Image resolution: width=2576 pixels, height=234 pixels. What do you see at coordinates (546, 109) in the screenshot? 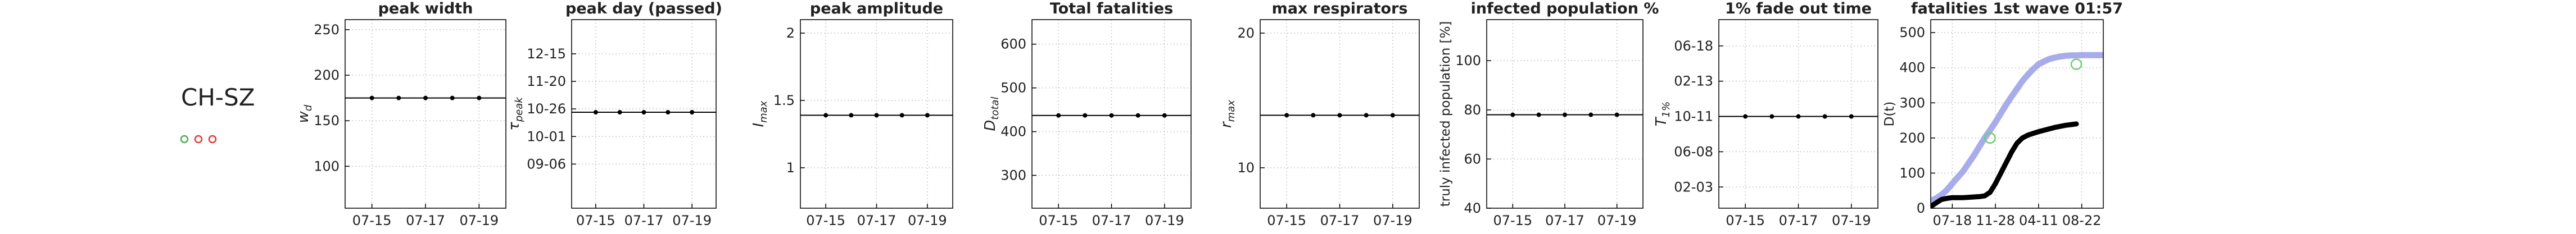
I see `y-tick-label: 10-26` at bounding box center [546, 109].